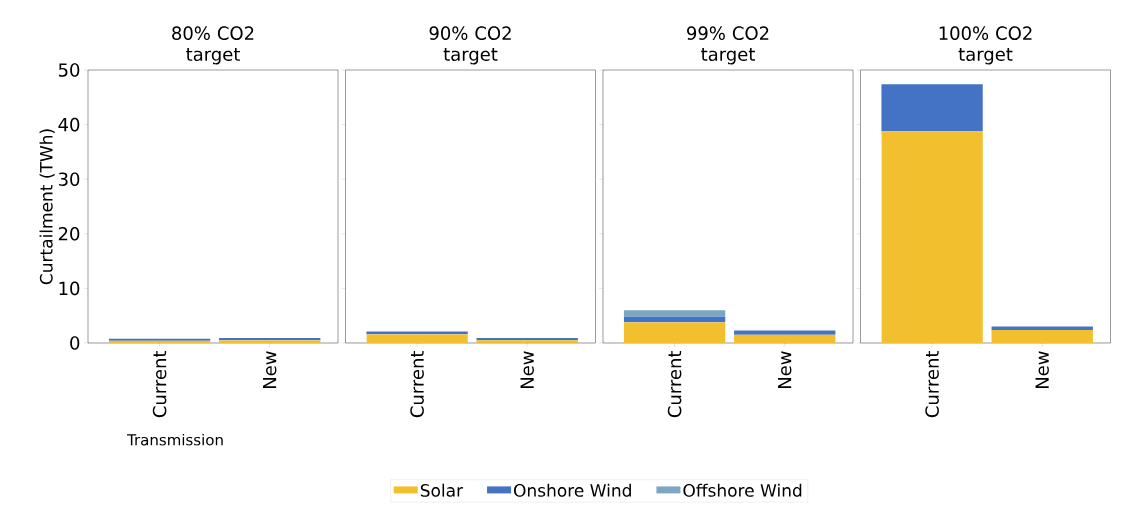 This screenshot has width=1143, height=517. Describe the element at coordinates (572, 490) in the screenshot. I see `legend-label: Onshore Wind` at that location.